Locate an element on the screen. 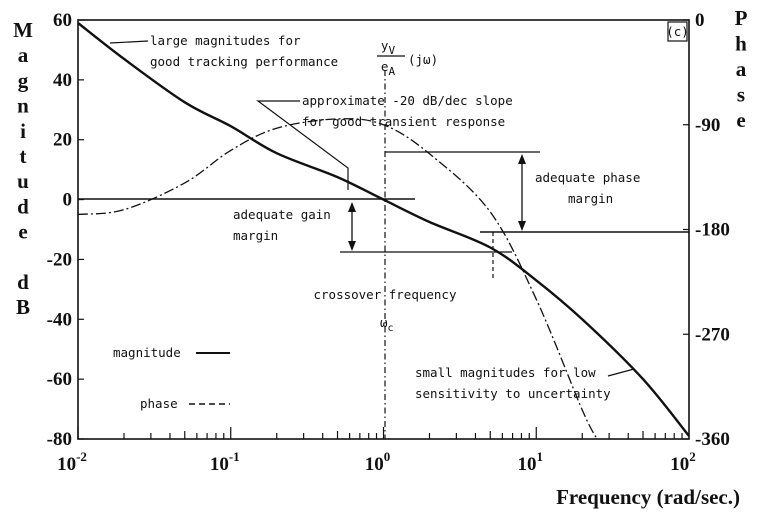 This screenshot has width=762, height=519. y-left-tick-label: -40 is located at coordinates (59, 319).